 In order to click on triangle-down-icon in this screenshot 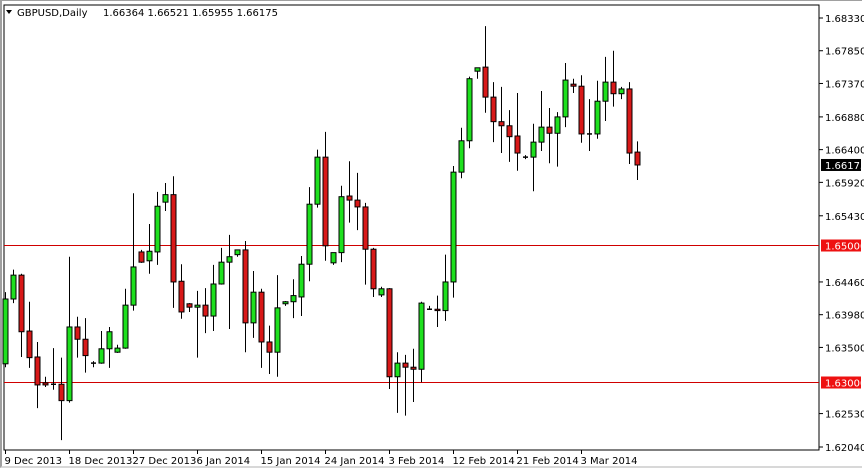, I will do `click(9, 12)`.